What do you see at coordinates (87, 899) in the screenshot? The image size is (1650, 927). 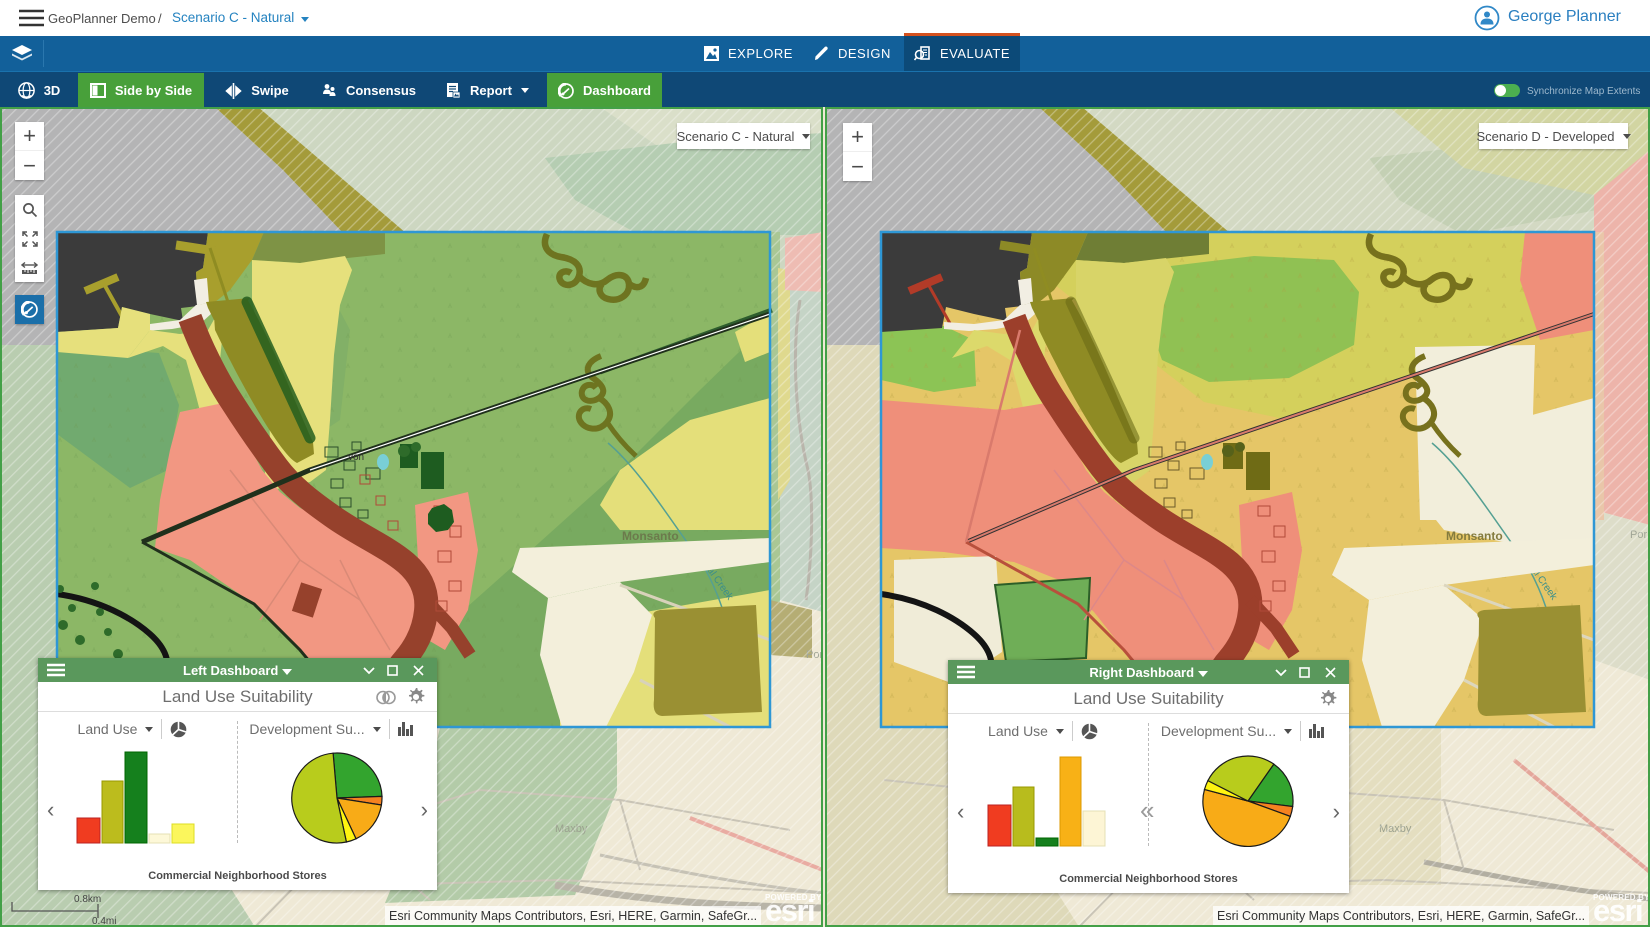 I see `svg-text: 0.8km` at bounding box center [87, 899].